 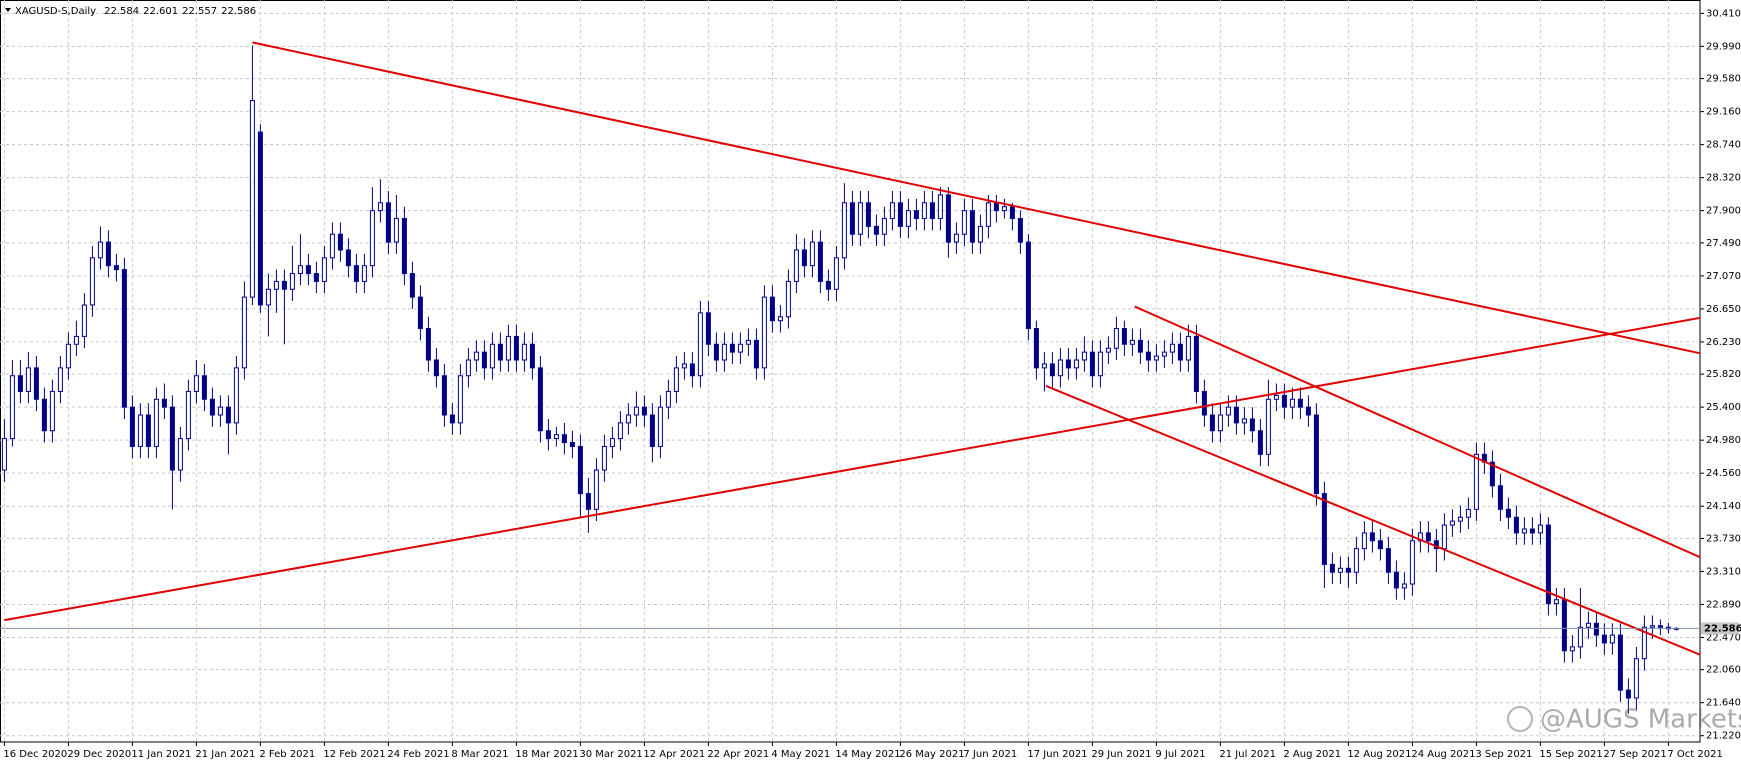 I want to click on watermark-icon, so click(x=1520, y=719).